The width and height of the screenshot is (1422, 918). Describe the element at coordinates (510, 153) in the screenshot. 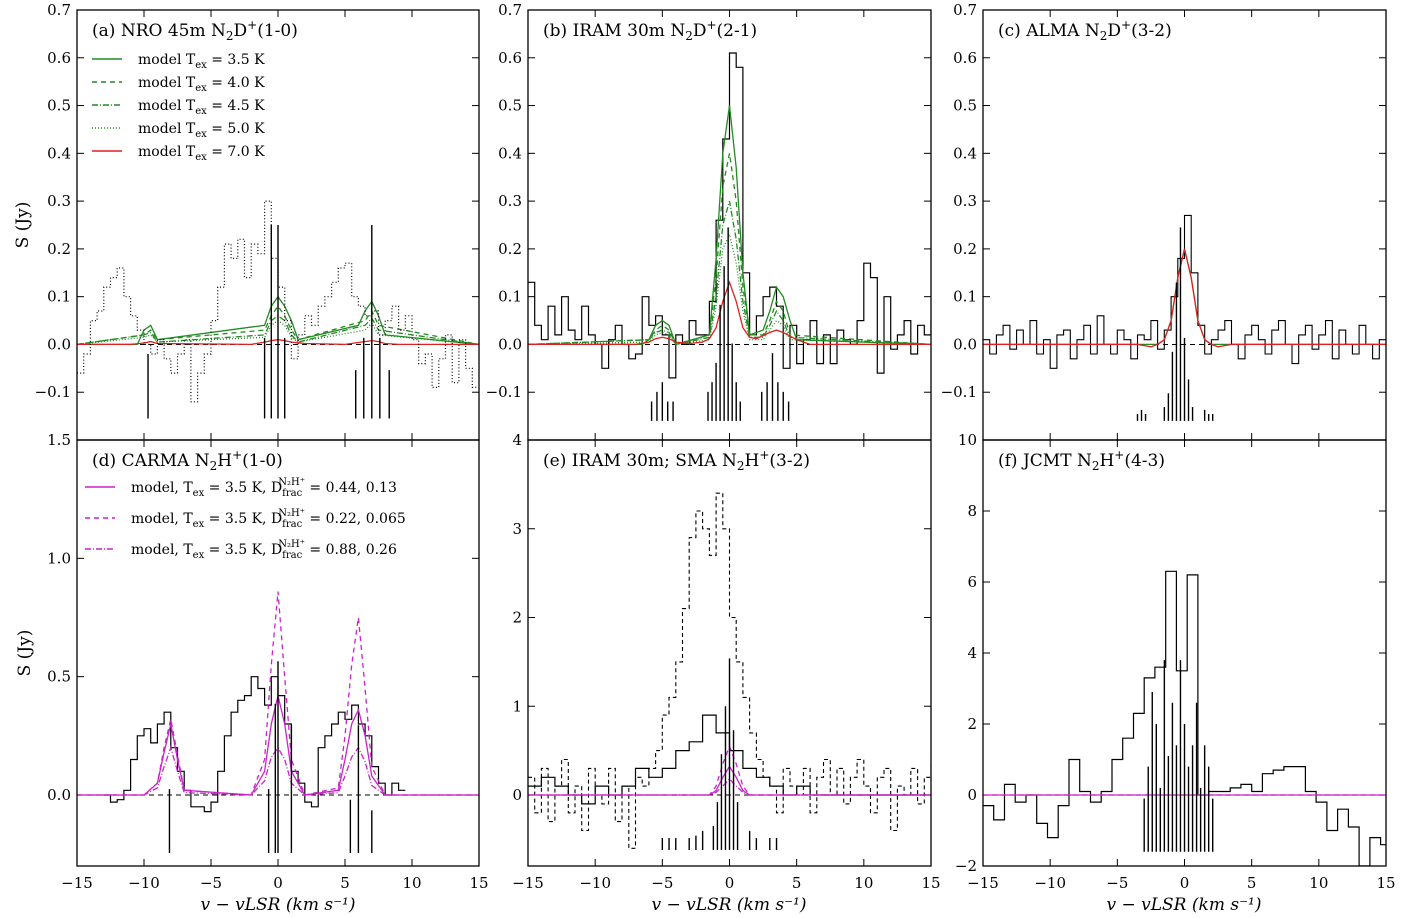

I see `y-tick-label-b: 0.4` at that location.